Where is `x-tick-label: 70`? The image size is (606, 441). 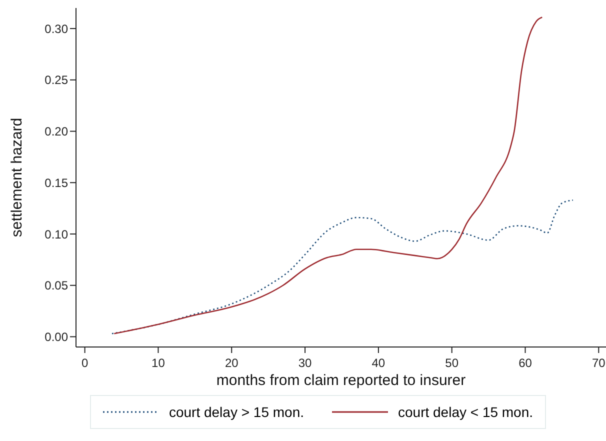 x-tick-label: 70 is located at coordinates (599, 363).